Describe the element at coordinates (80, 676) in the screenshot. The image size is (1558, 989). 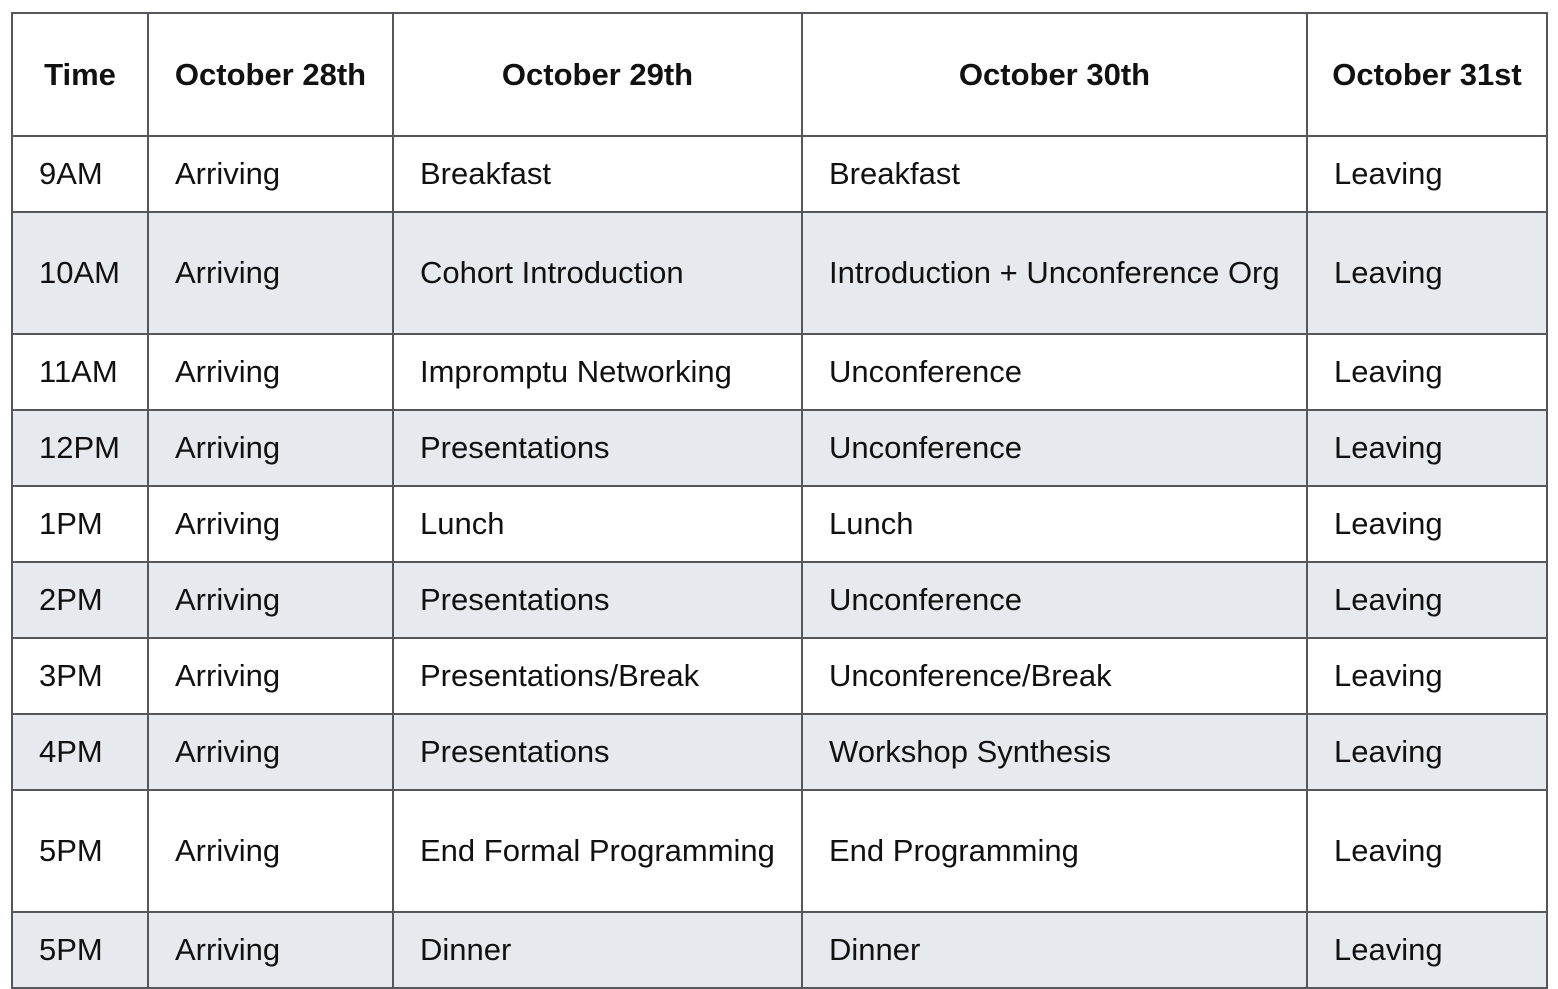
I see `time-cell: 3PM` at that location.